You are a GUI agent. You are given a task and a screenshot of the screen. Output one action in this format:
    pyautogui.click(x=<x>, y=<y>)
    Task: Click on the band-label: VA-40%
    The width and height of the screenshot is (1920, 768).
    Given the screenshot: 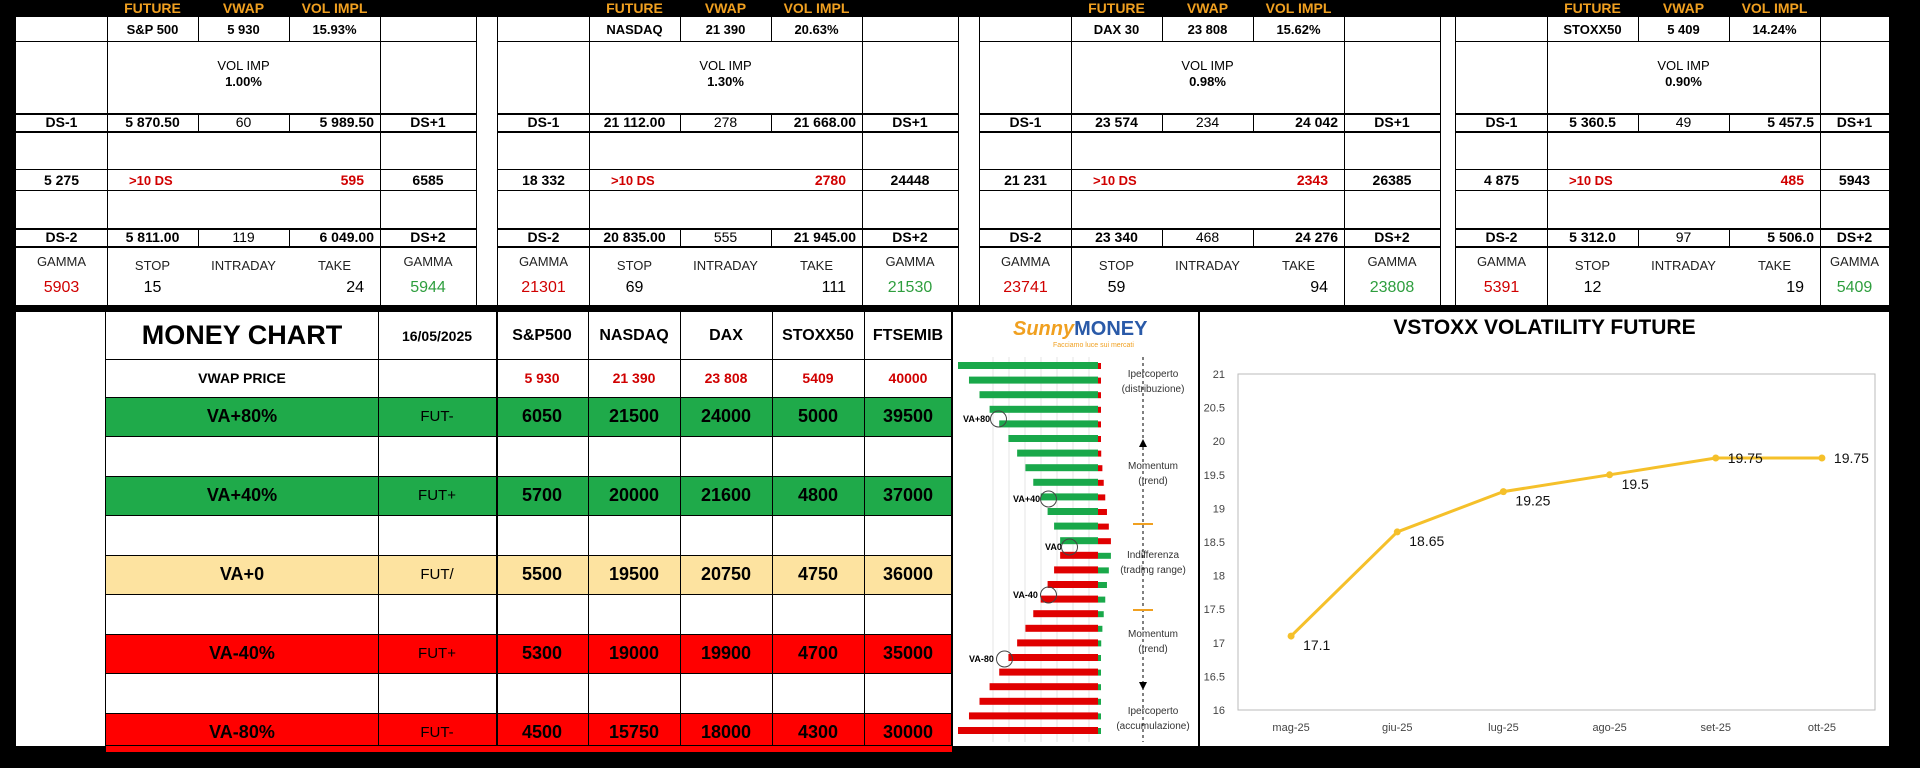 What is the action you would take?
    pyautogui.click(x=242, y=653)
    